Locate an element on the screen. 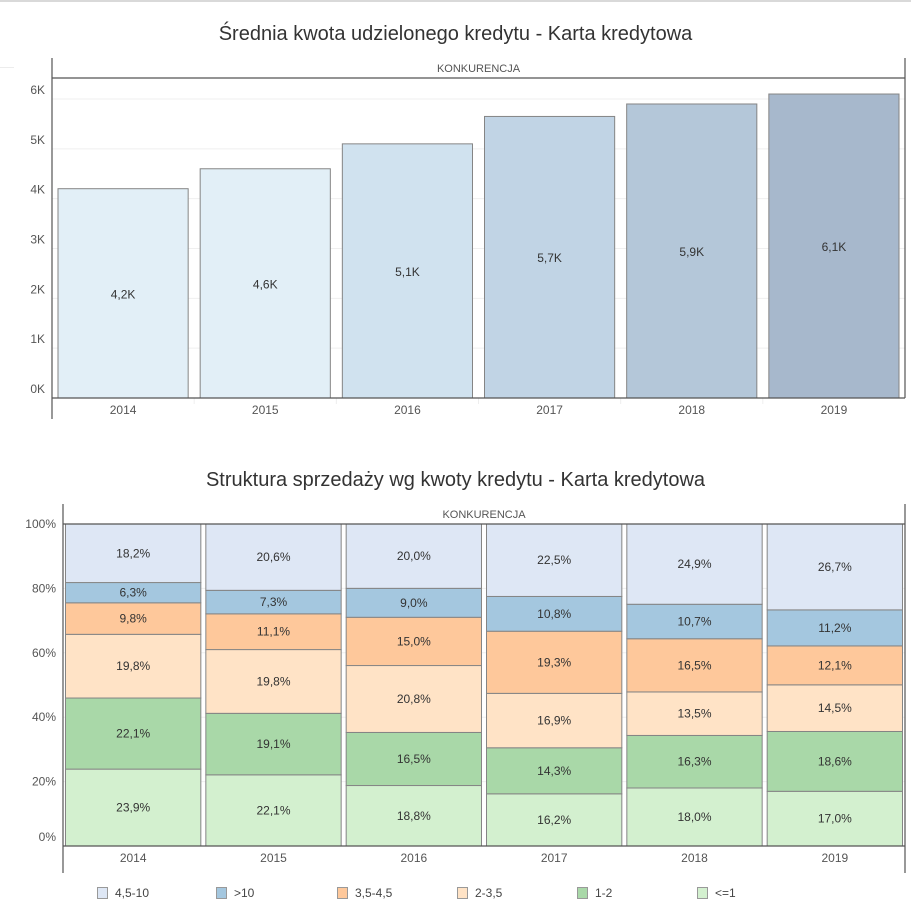 This screenshot has width=911, height=906. data-label: 24,9% is located at coordinates (694, 564).